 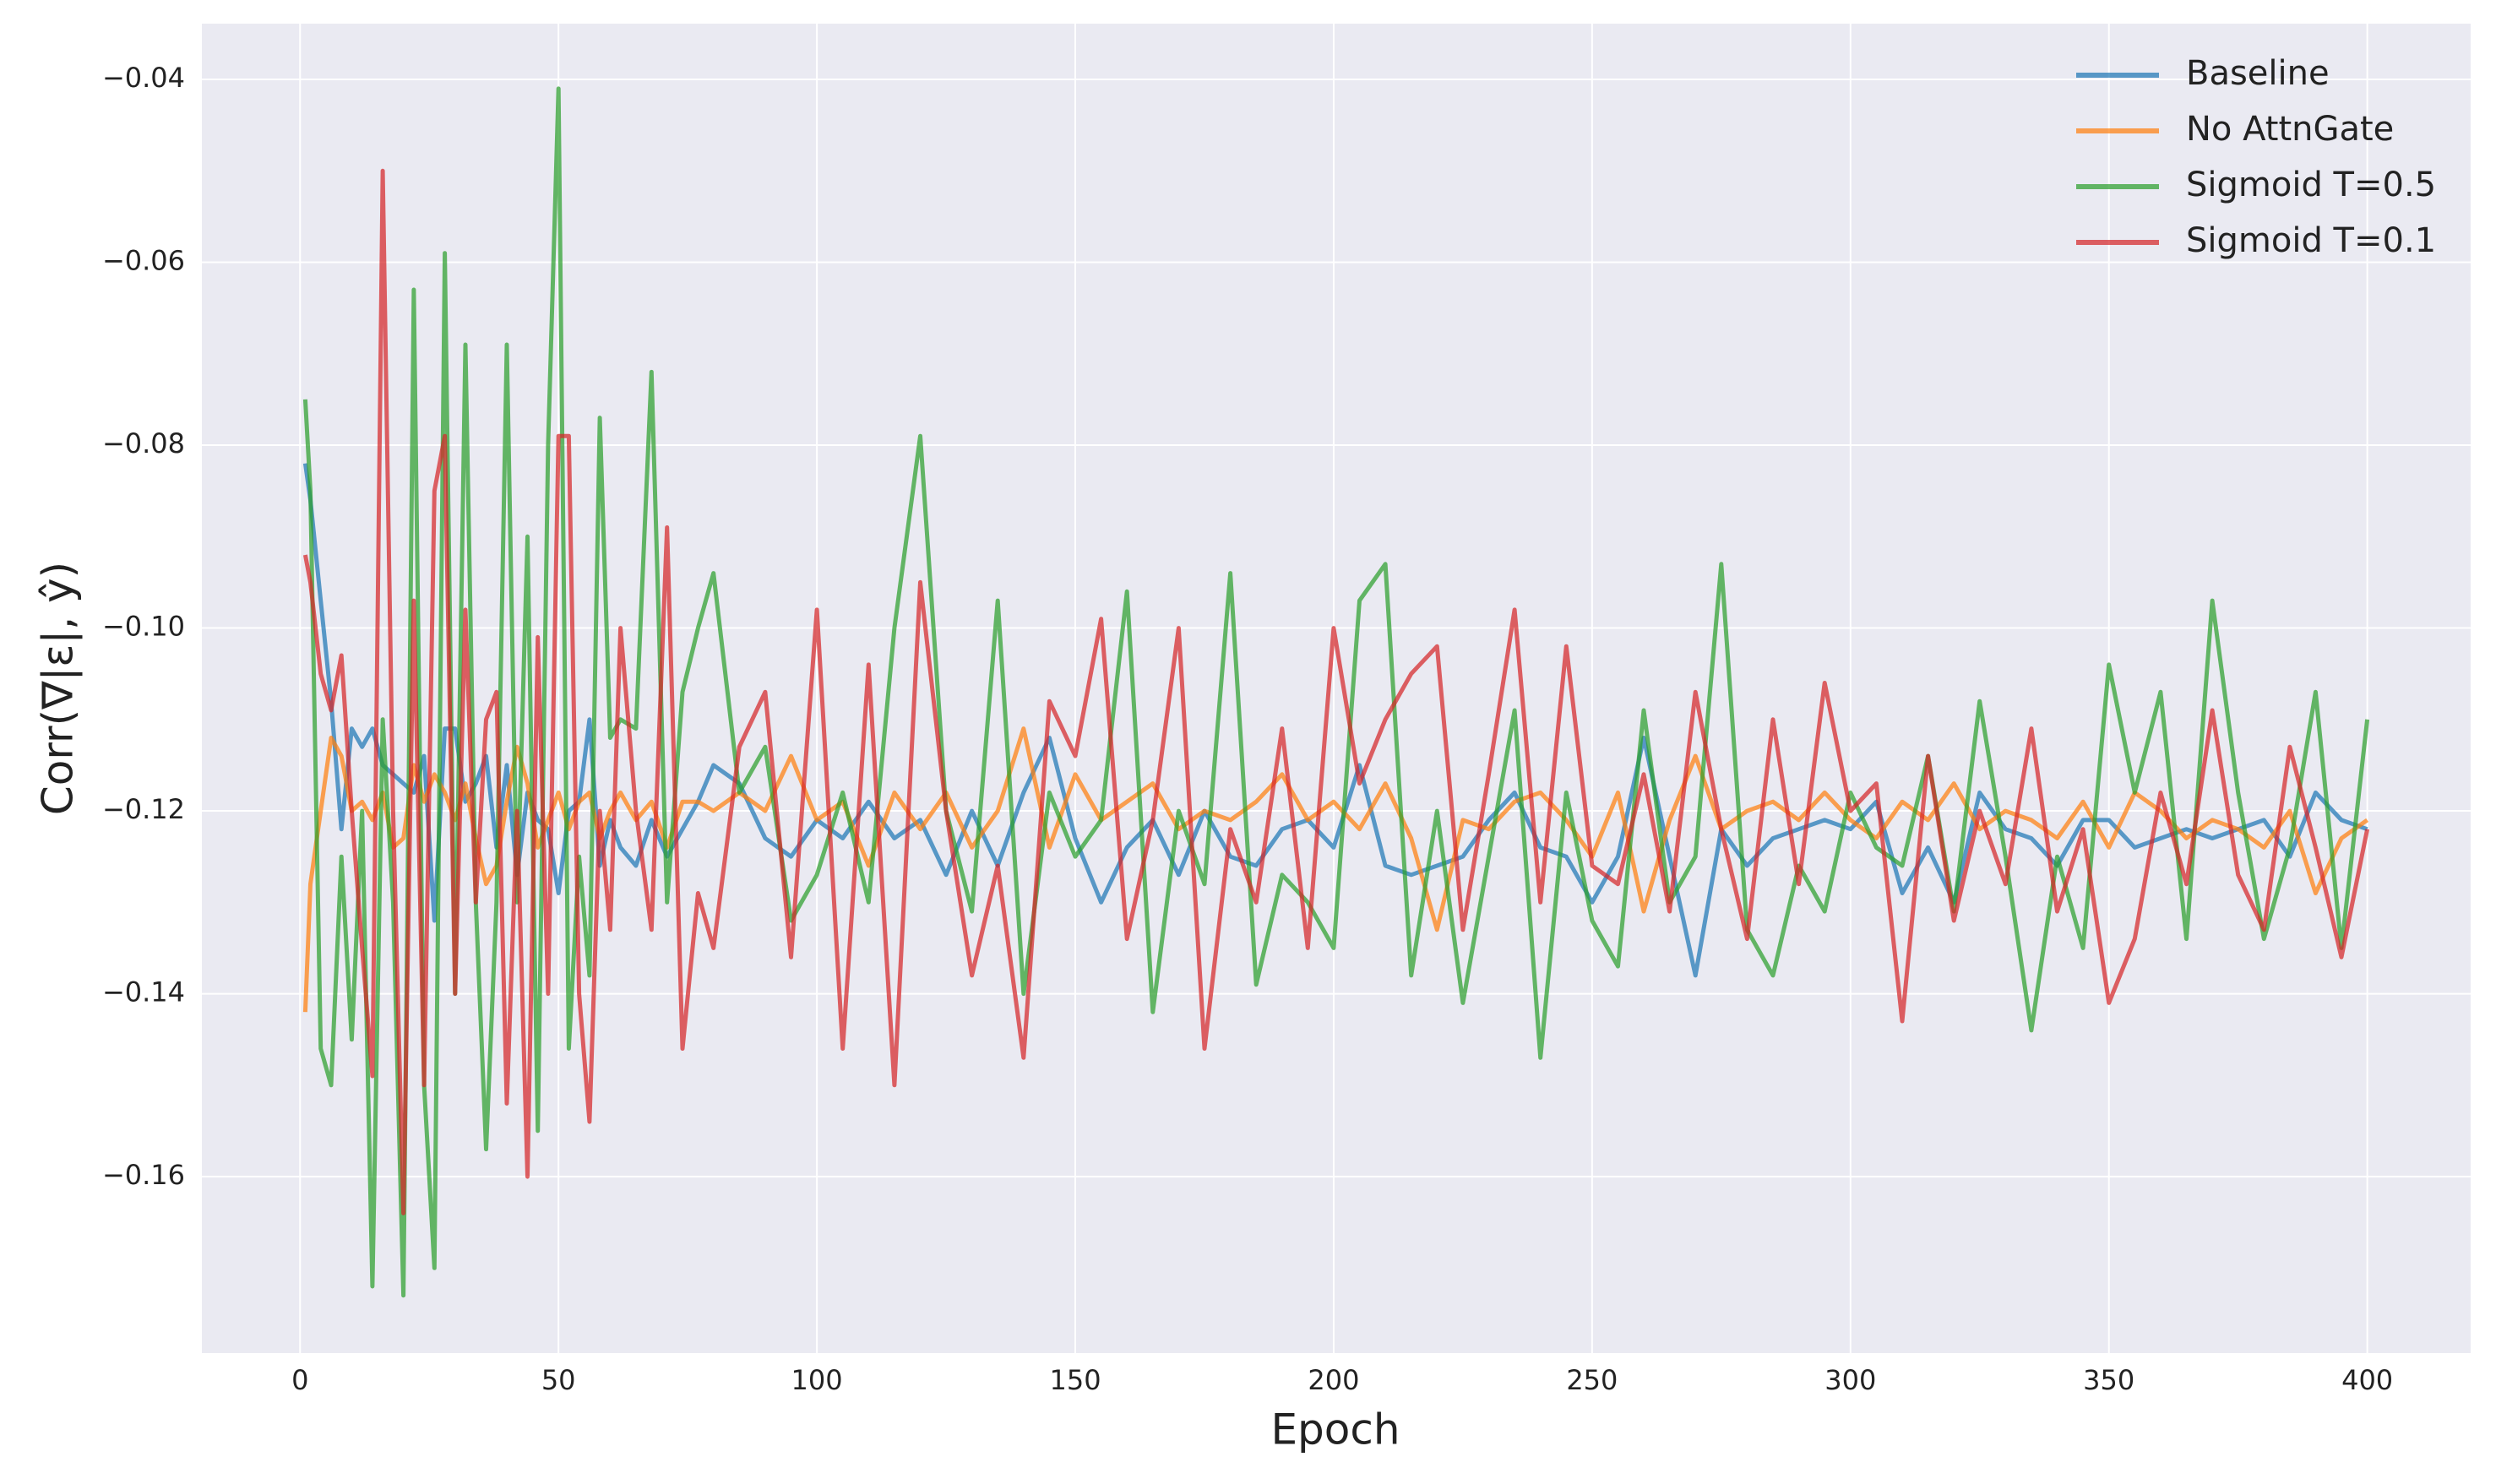 I want to click on legend-label: No AttnGate, so click(x=2290, y=129).